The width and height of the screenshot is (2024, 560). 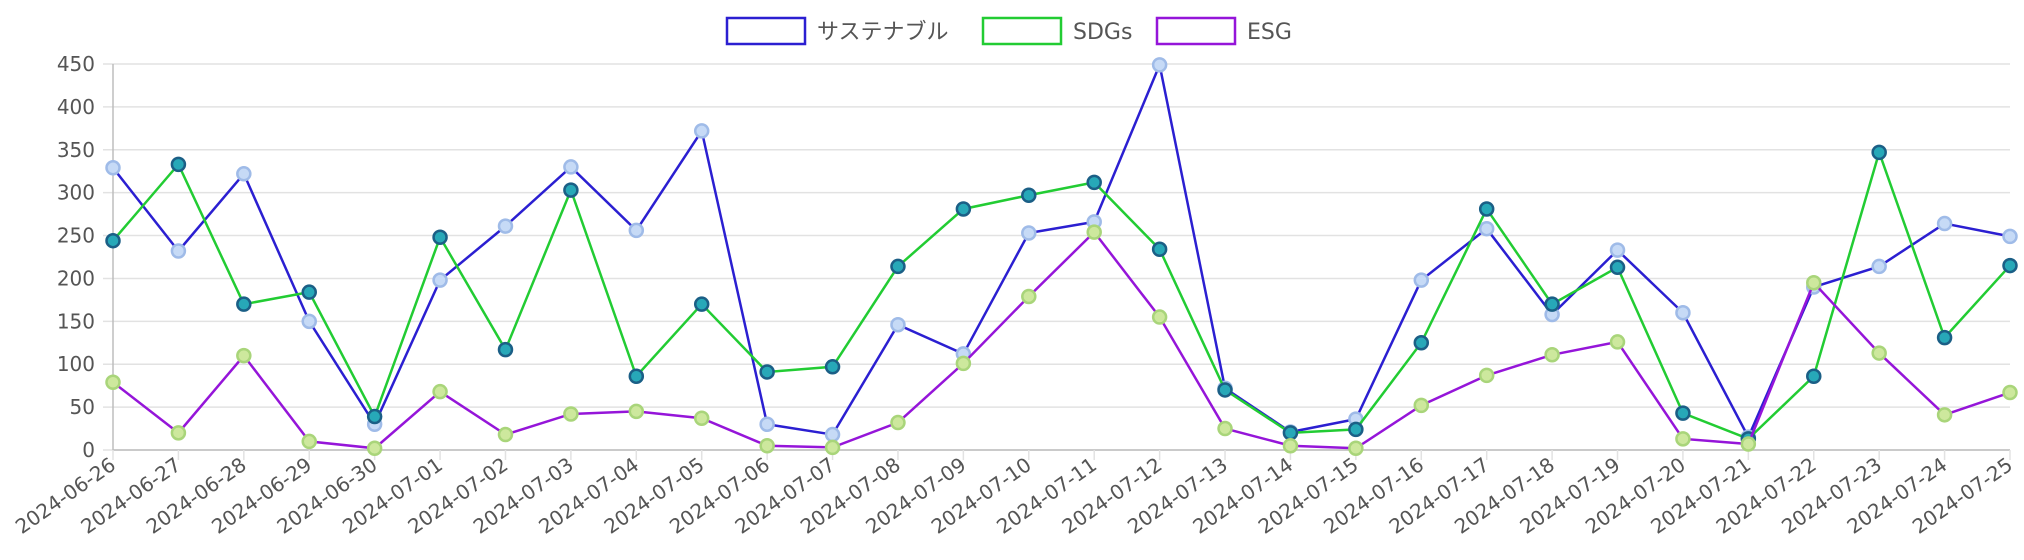 What do you see at coordinates (883, 32) in the screenshot?
I see `legend-label: サステナブル` at bounding box center [883, 32].